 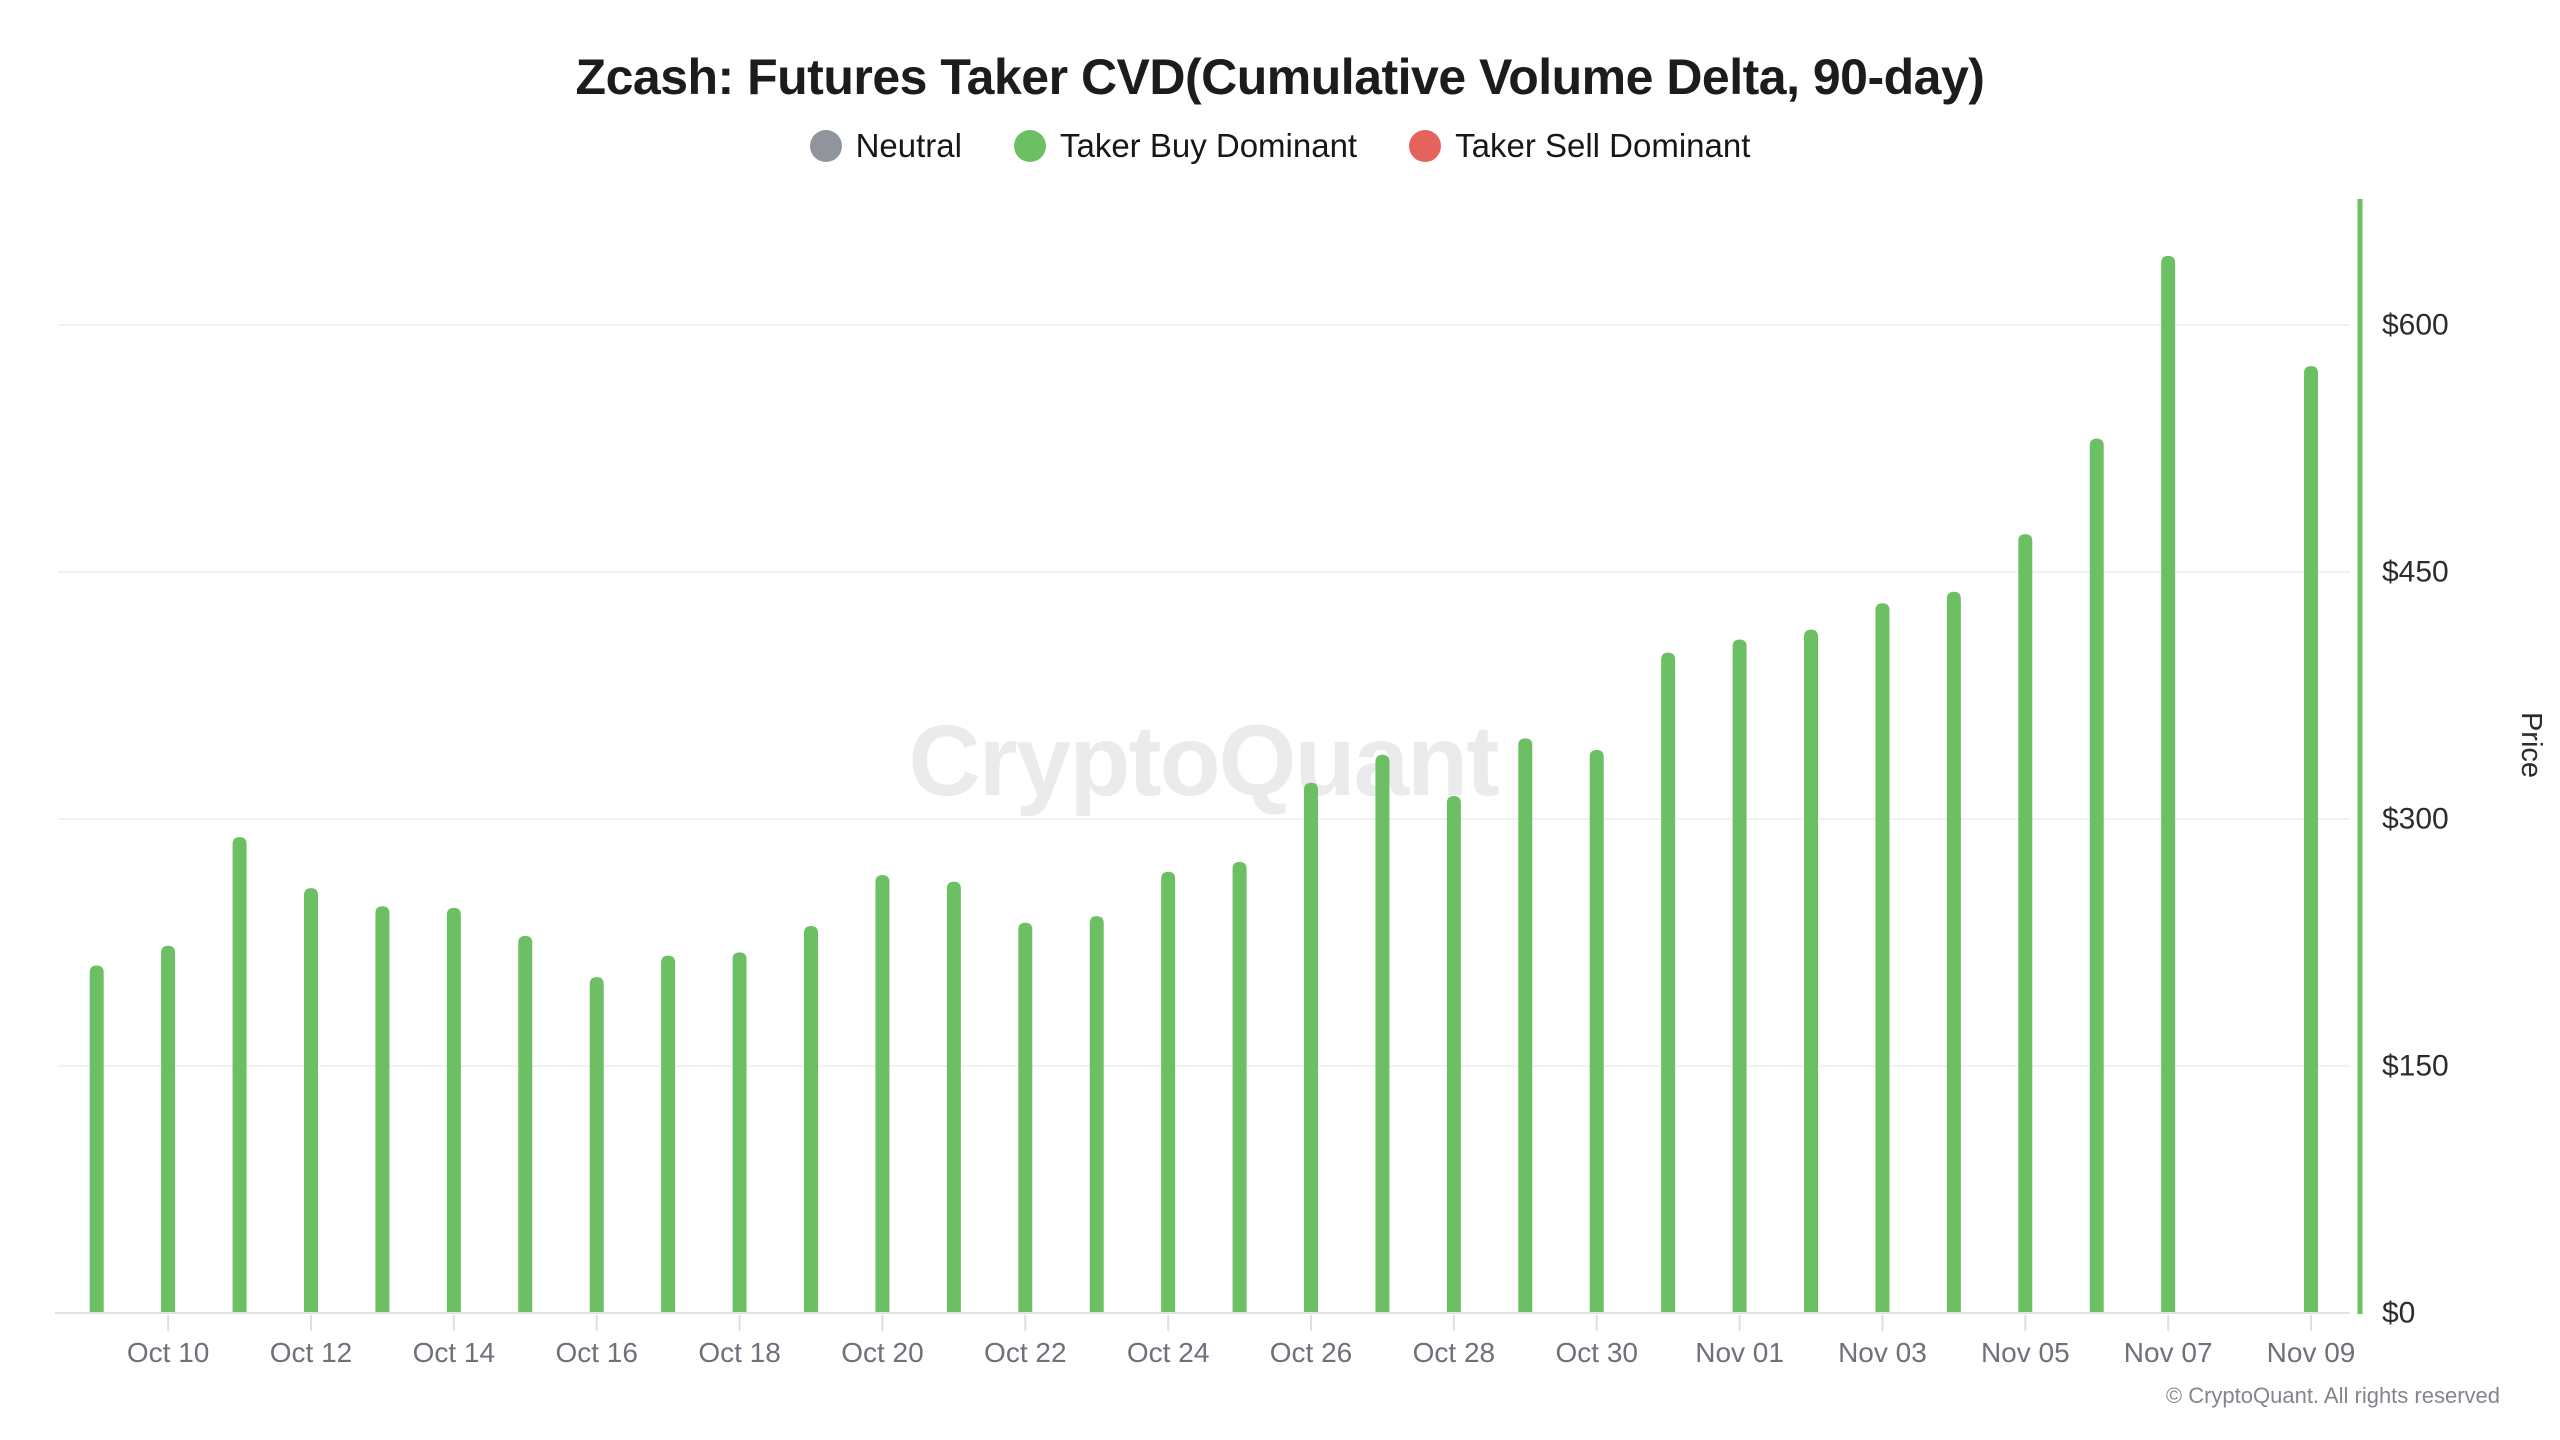 What do you see at coordinates (2311, 1352) in the screenshot?
I see `x-tick-label-Nov-09: Nov 09` at bounding box center [2311, 1352].